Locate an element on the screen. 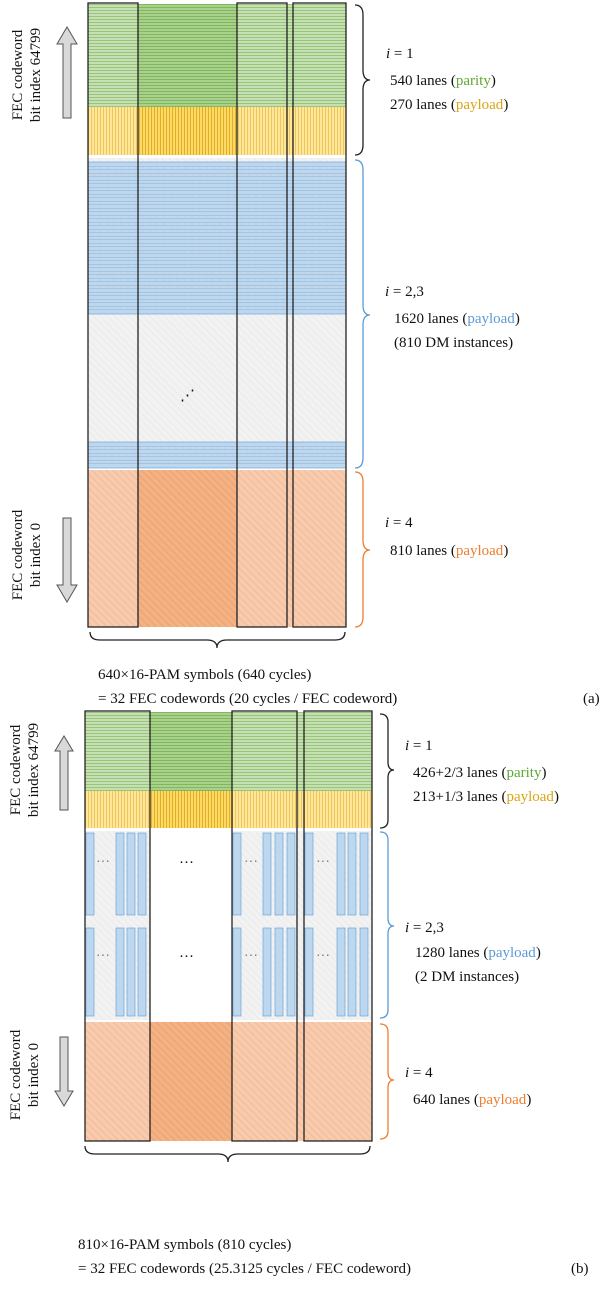 The height and width of the screenshot is (1300, 612). b-top-label: FEC codeword bit index 64799 is located at coordinates (25, 770).